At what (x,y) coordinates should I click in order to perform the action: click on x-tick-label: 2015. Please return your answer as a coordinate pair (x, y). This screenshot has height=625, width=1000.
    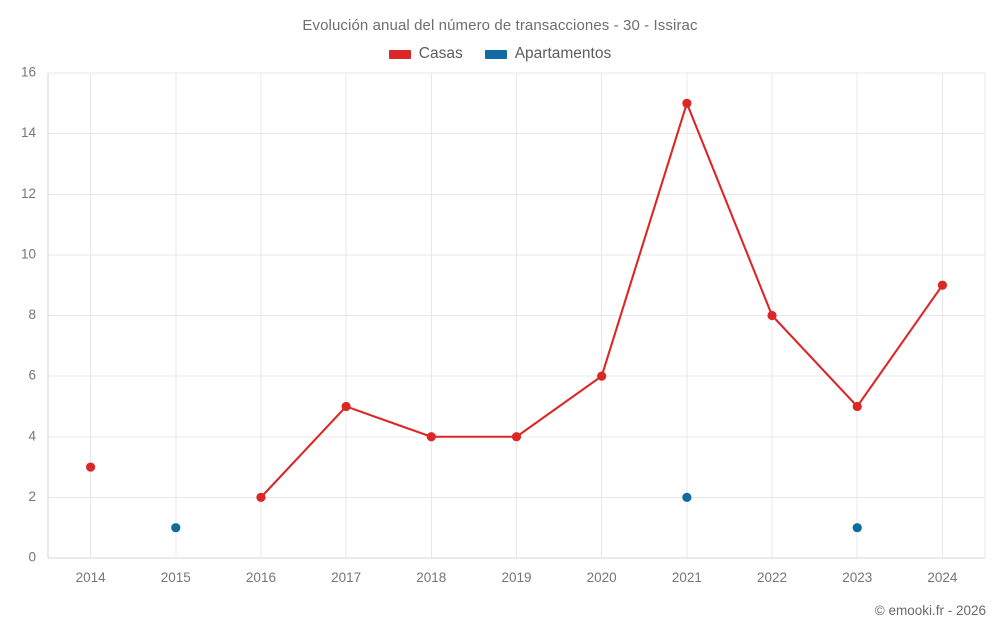
    Looking at the image, I should click on (176, 577).